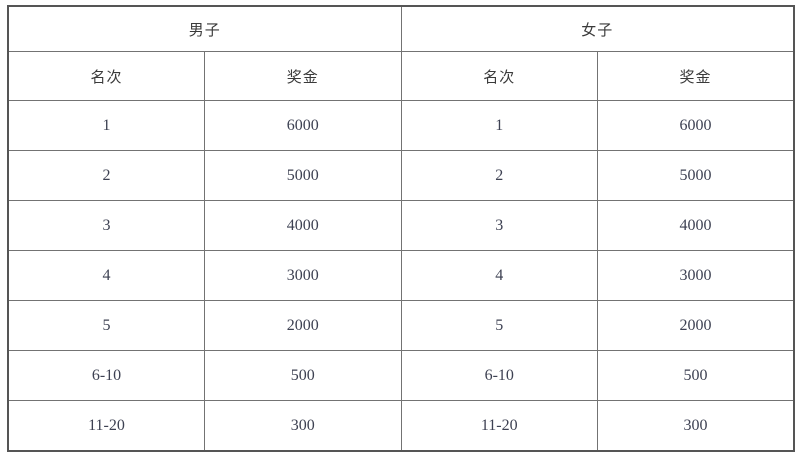 The image size is (800, 460). What do you see at coordinates (696, 275) in the screenshot?
I see `women-prize-cell: 3000` at bounding box center [696, 275].